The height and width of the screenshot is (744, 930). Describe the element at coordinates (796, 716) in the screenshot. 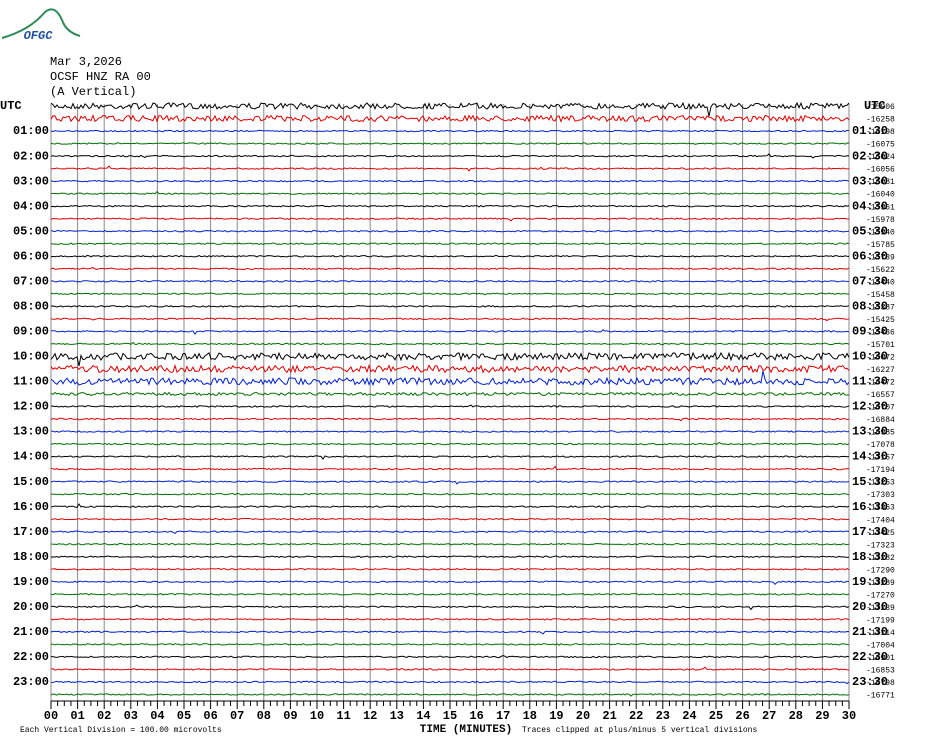

I see `x-tick-label: 28` at that location.